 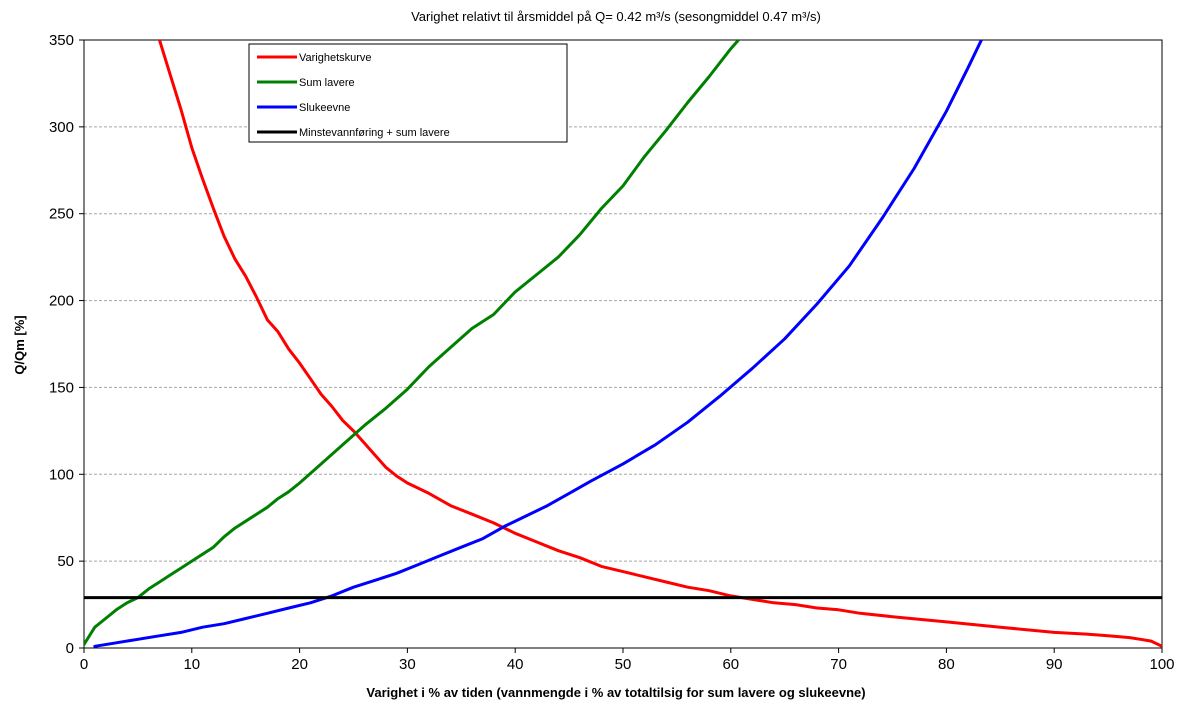 What do you see at coordinates (946, 664) in the screenshot?
I see `x-tick-label: 80` at bounding box center [946, 664].